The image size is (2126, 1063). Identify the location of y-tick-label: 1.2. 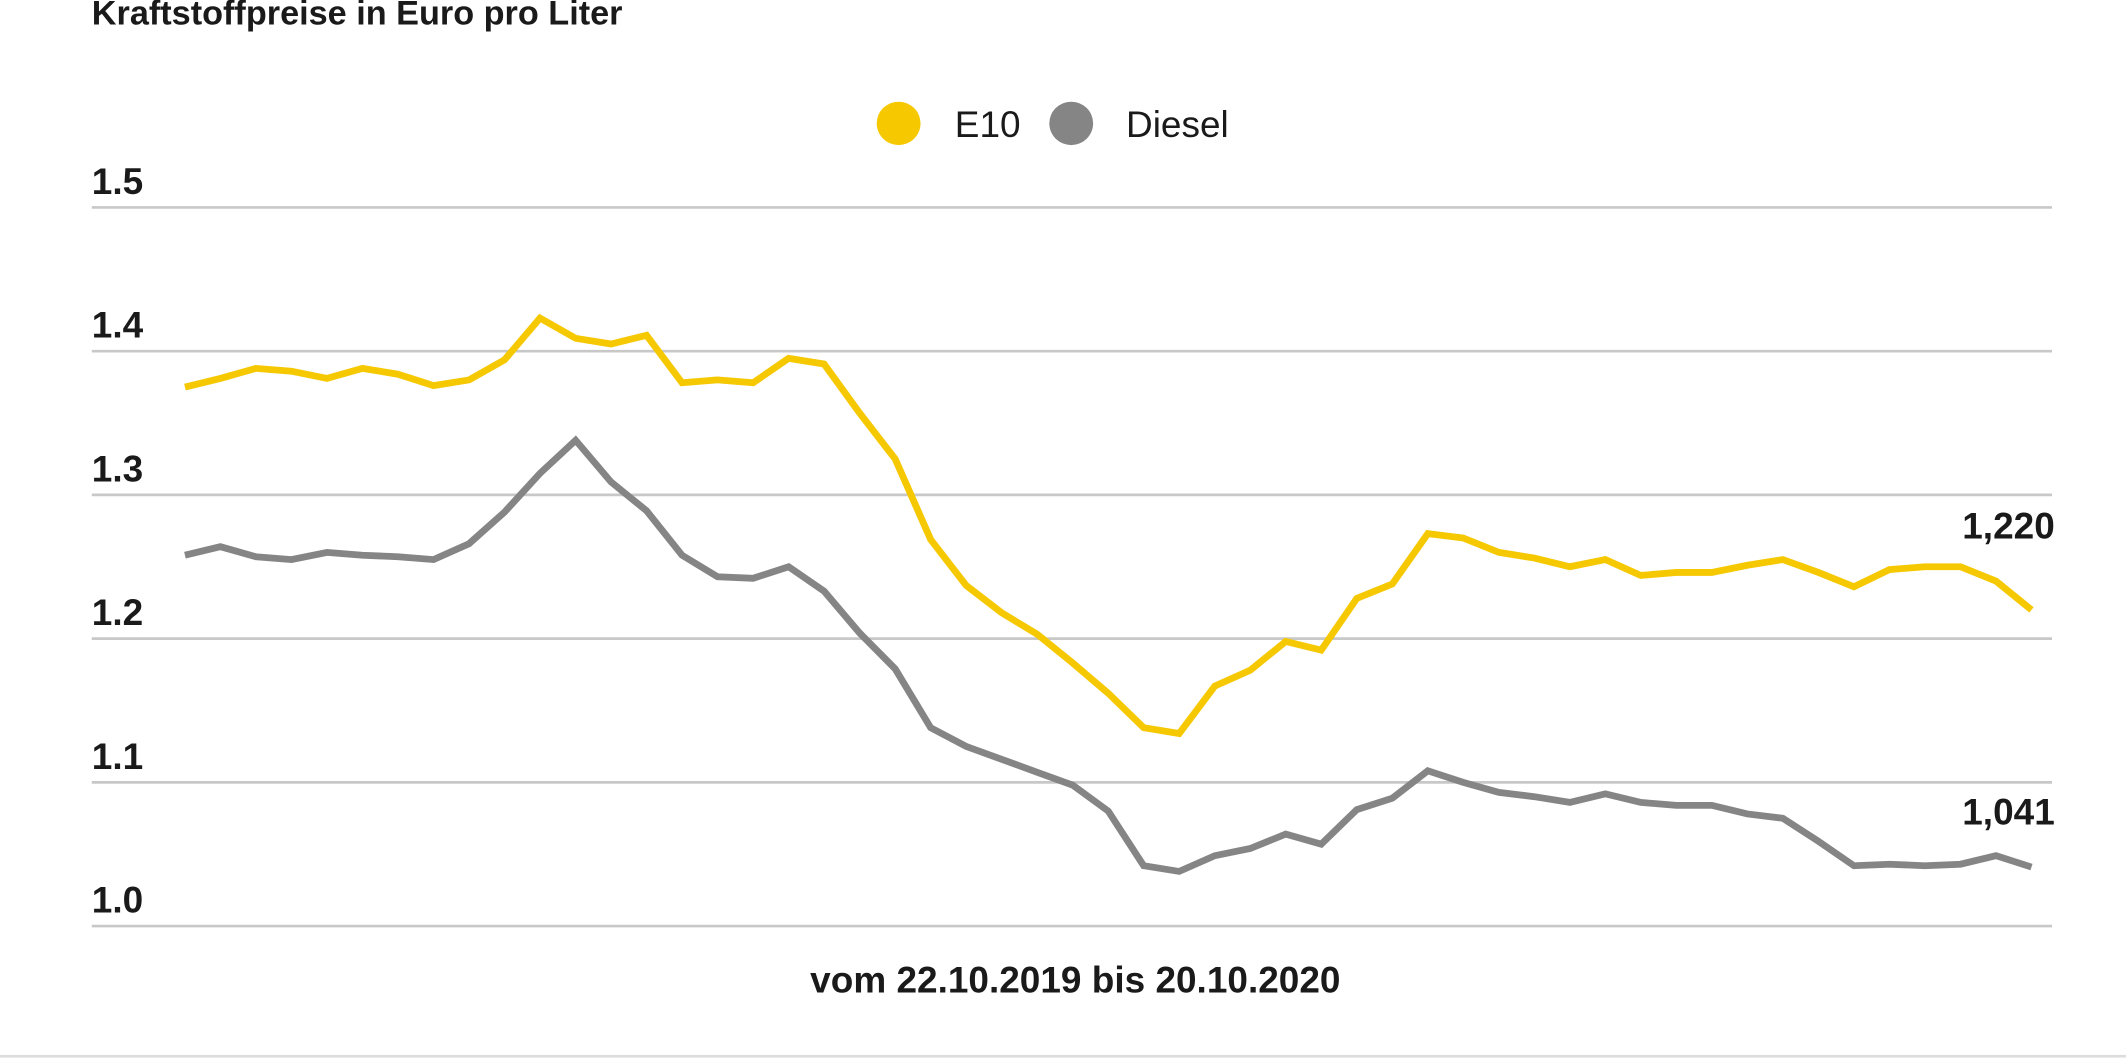
(117, 612).